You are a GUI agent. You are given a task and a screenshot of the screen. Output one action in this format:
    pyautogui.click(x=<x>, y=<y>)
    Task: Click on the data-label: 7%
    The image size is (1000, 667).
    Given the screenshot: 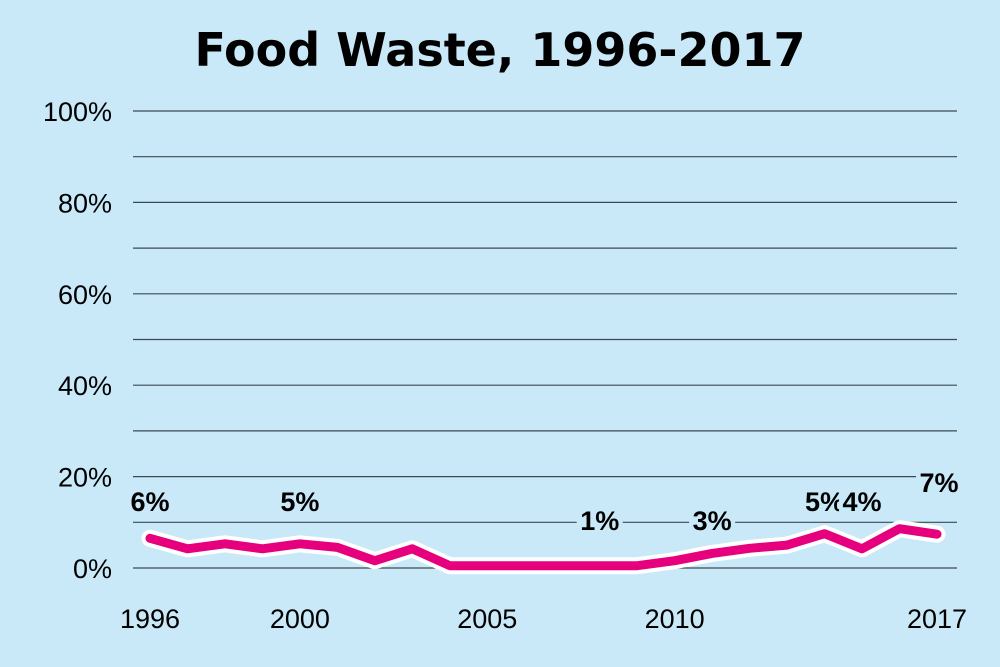 What is the action you would take?
    pyautogui.click(x=939, y=483)
    